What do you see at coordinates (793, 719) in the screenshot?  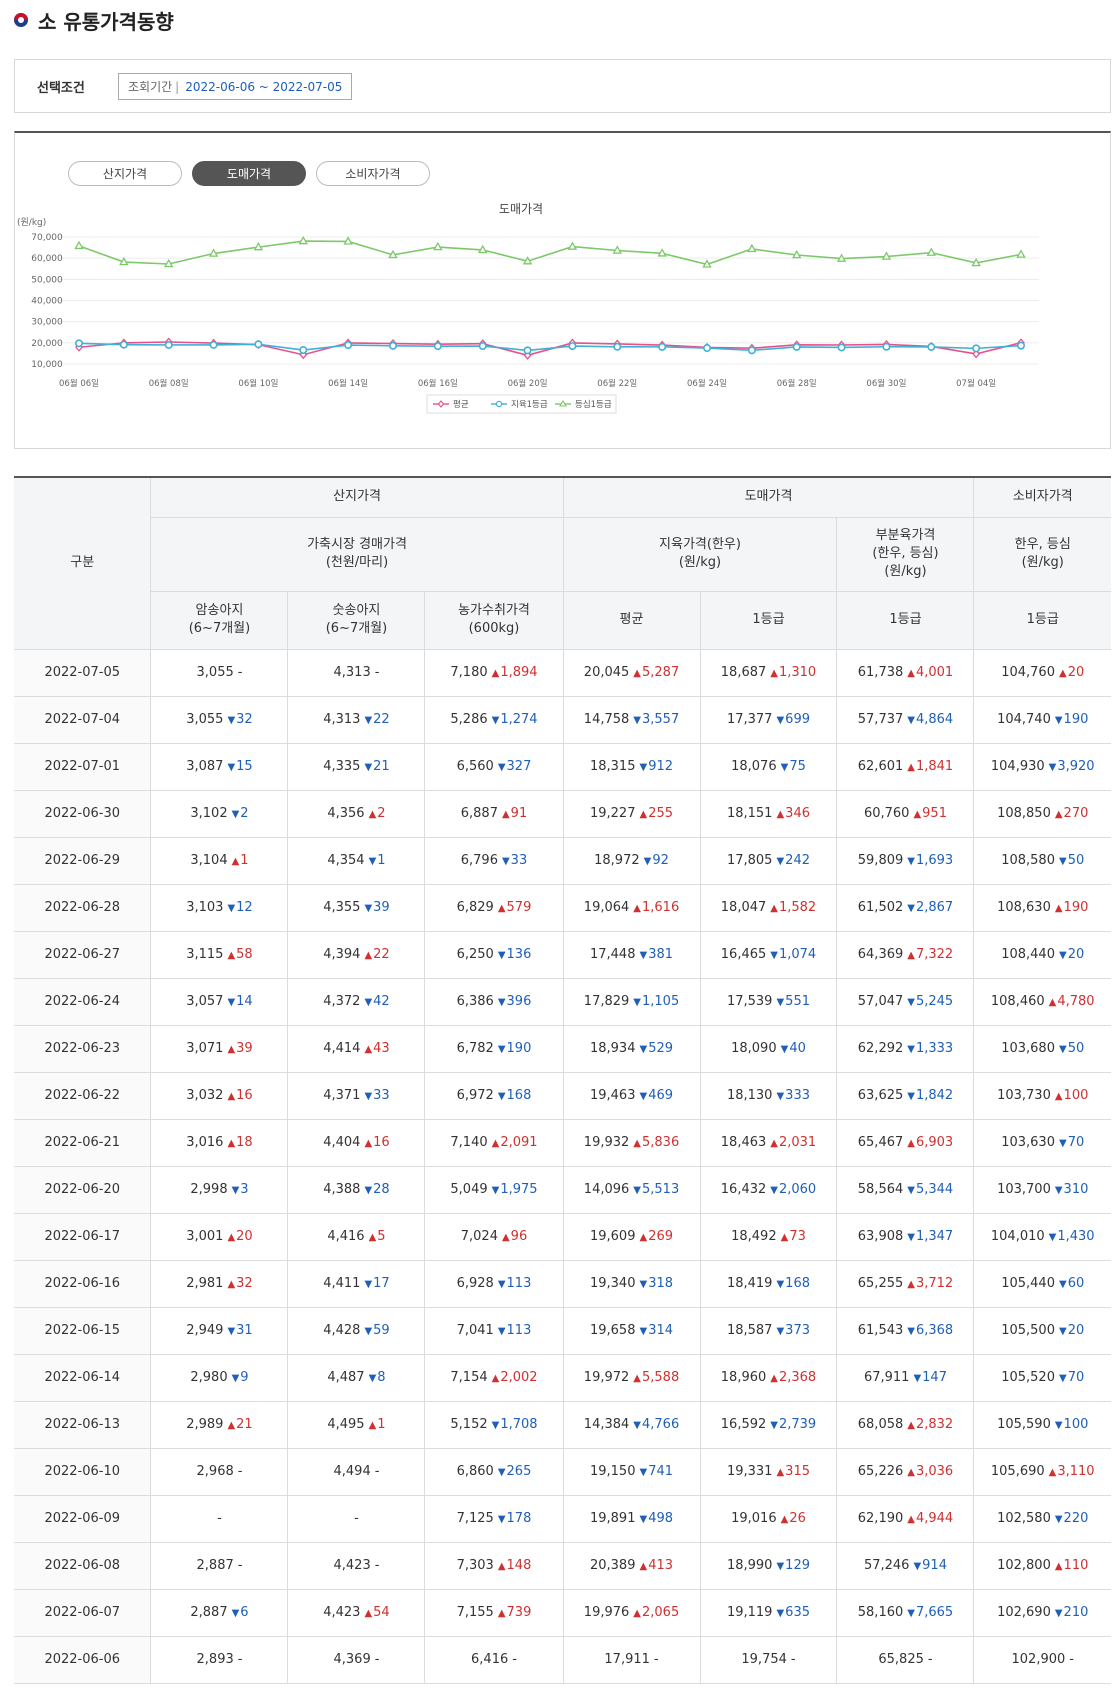 I see `cell-change: ▼699` at bounding box center [793, 719].